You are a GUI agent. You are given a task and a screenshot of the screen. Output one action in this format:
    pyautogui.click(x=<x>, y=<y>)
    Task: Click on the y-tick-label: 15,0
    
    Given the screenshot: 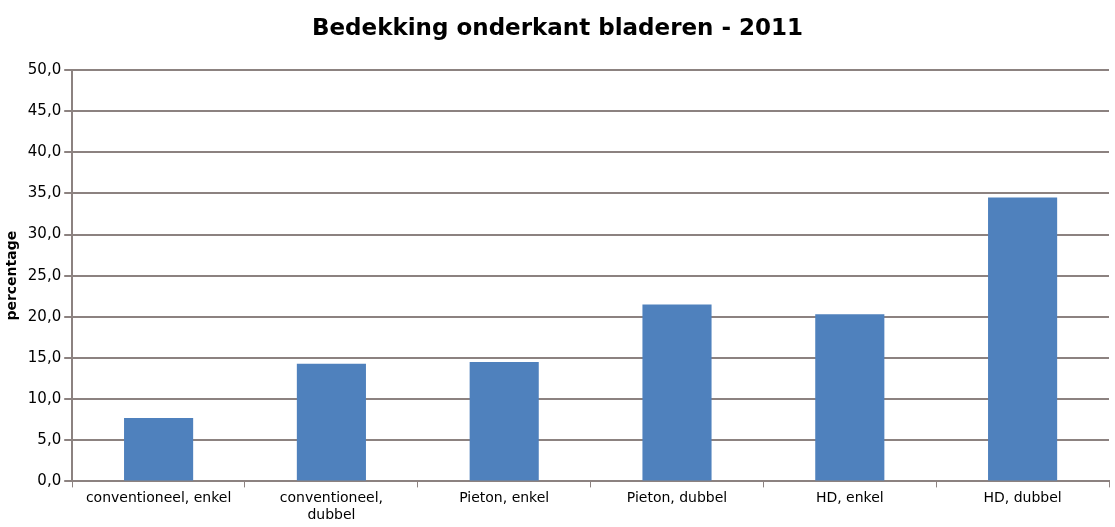 What is the action you would take?
    pyautogui.click(x=44, y=356)
    